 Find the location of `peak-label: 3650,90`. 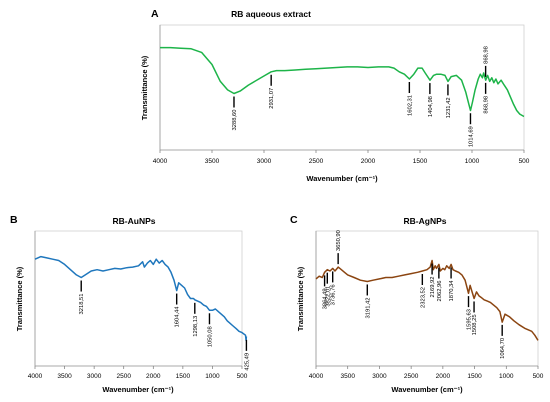

peak-label: 3650,90 is located at coordinates (339, 240).